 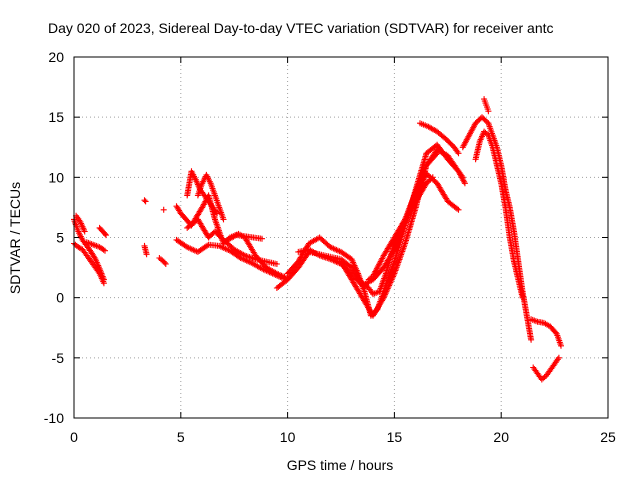 What do you see at coordinates (54, 418) in the screenshot?
I see `y-tick-label: -10` at bounding box center [54, 418].